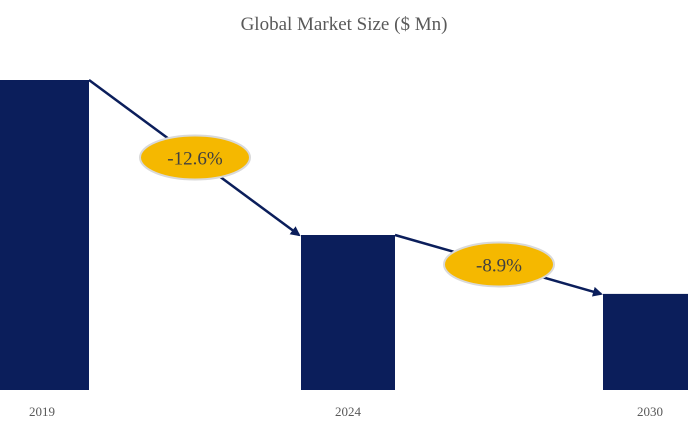 This screenshot has height=424, width=688. I want to click on cagr-label-2: -8.9%, so click(499, 265).